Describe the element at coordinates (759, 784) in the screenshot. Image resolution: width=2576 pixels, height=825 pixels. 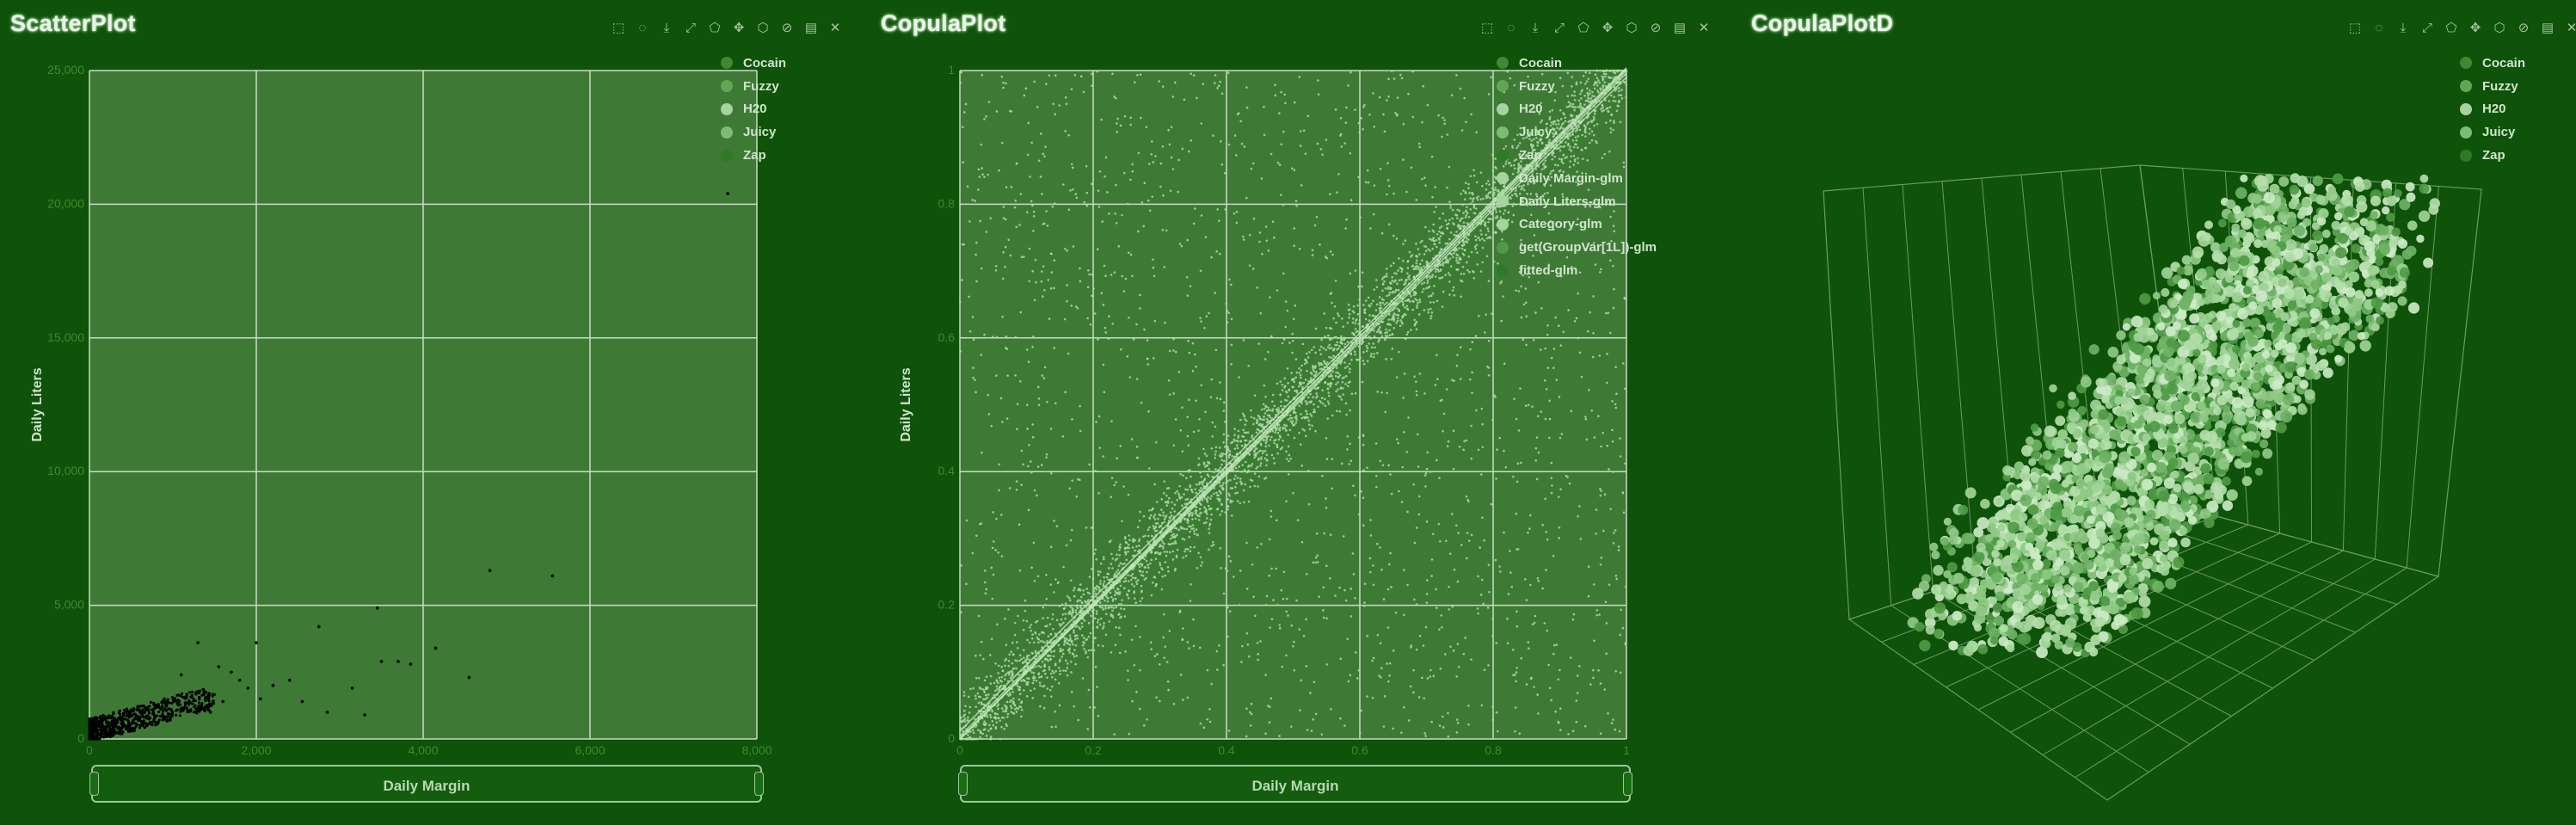
I see `data-zoom-handle-right` at that location.